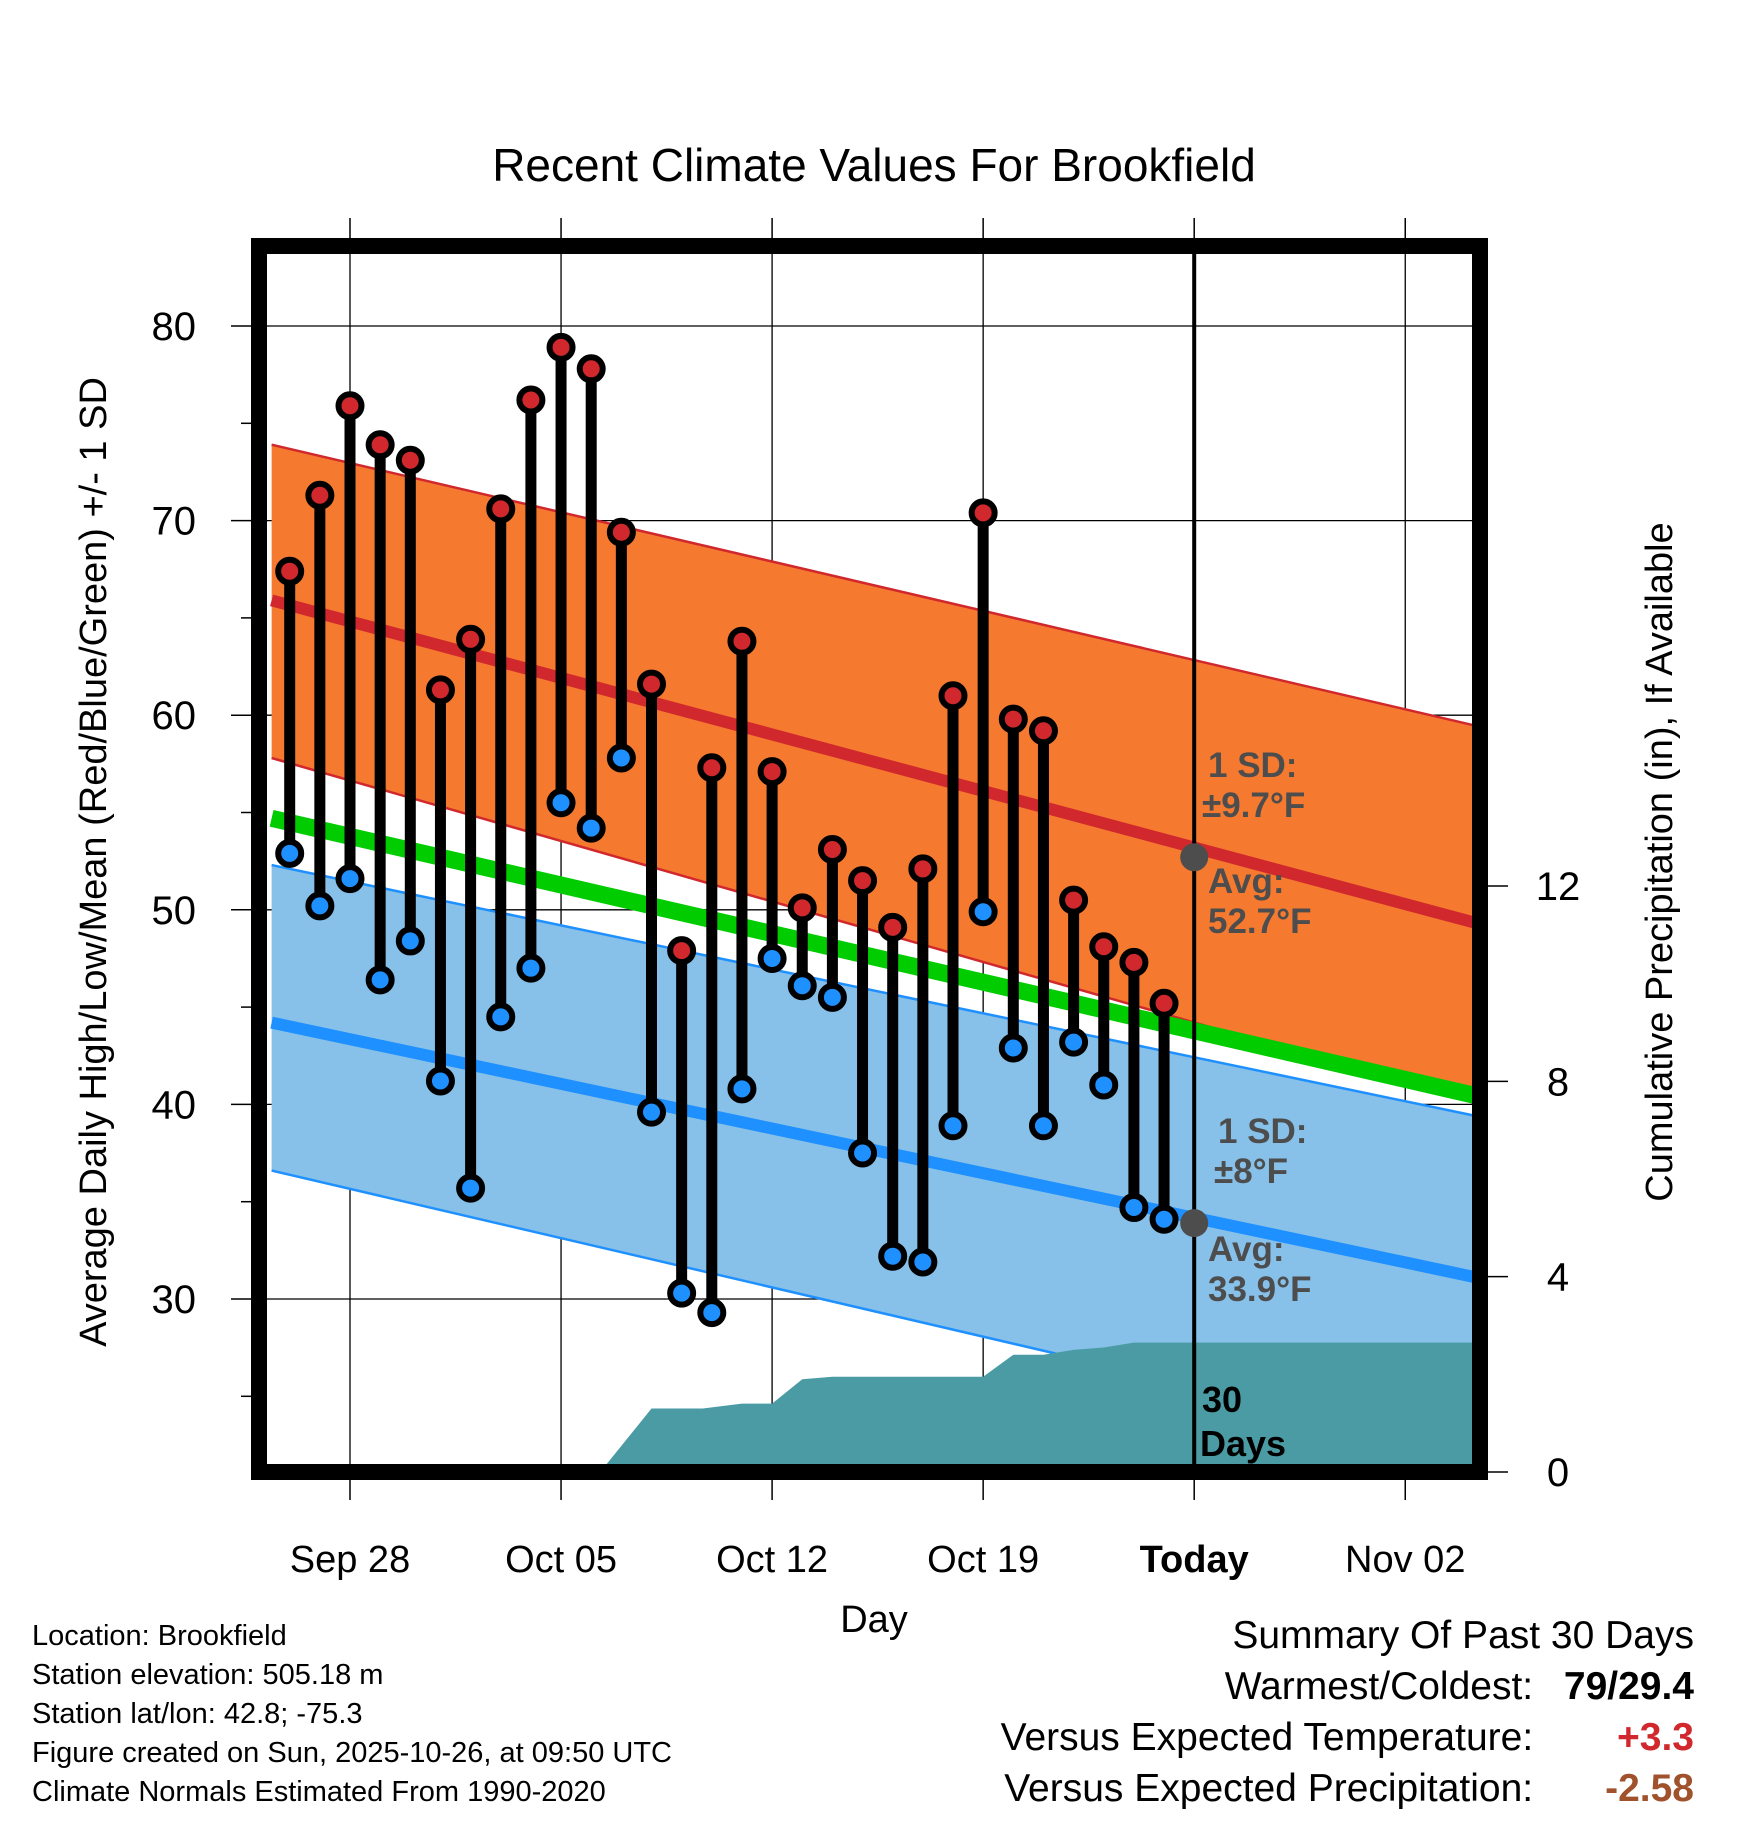  I want to click on high-sd-value: ±9.7°F, so click(1253, 805).